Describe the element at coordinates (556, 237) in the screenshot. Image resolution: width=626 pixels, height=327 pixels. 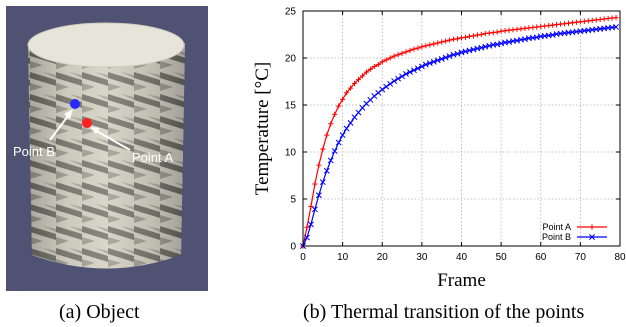
I see `legend-label-point-b: Point B` at that location.